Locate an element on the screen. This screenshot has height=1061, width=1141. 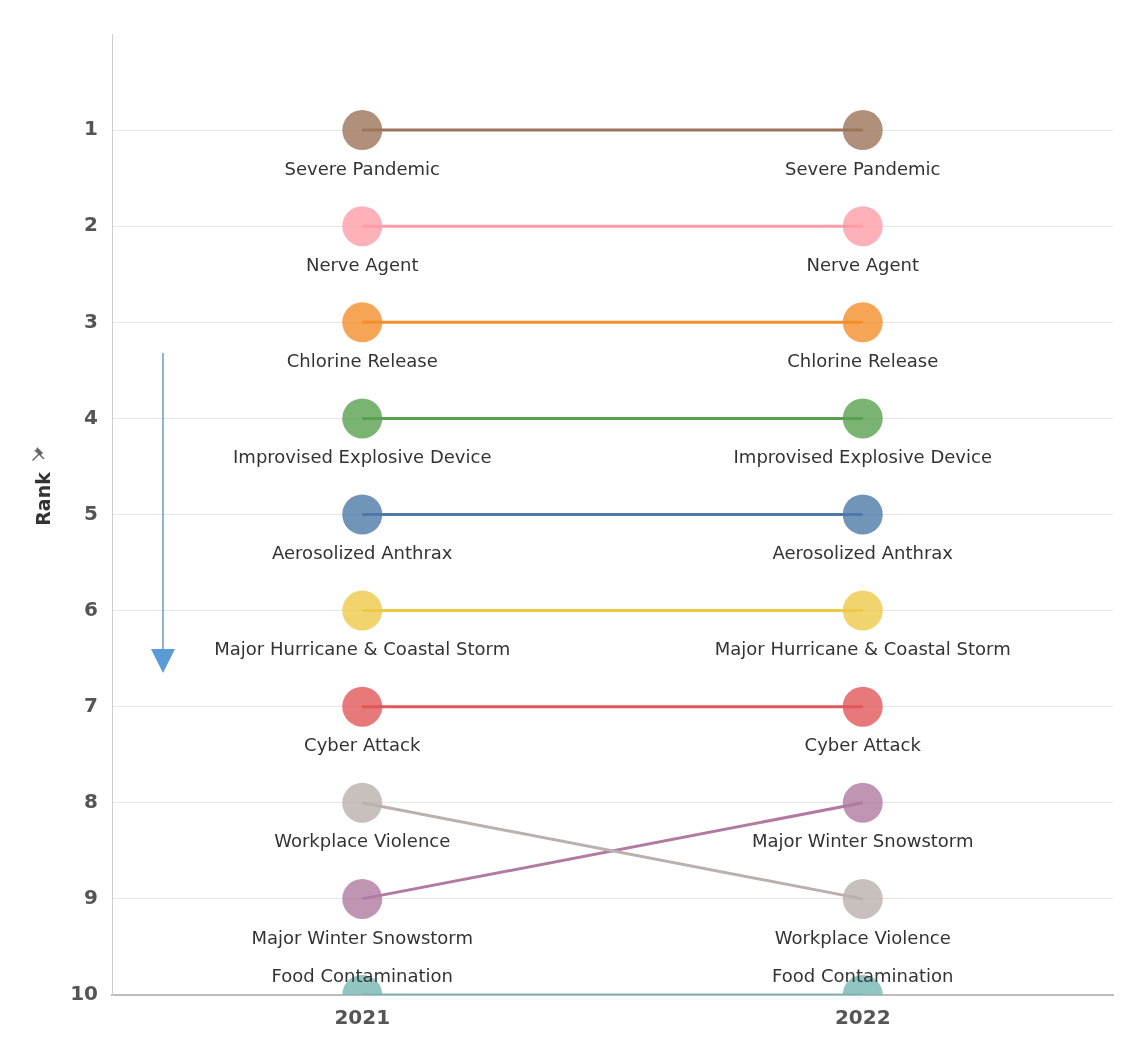
series-label: Nerve Agent is located at coordinates (362, 264).